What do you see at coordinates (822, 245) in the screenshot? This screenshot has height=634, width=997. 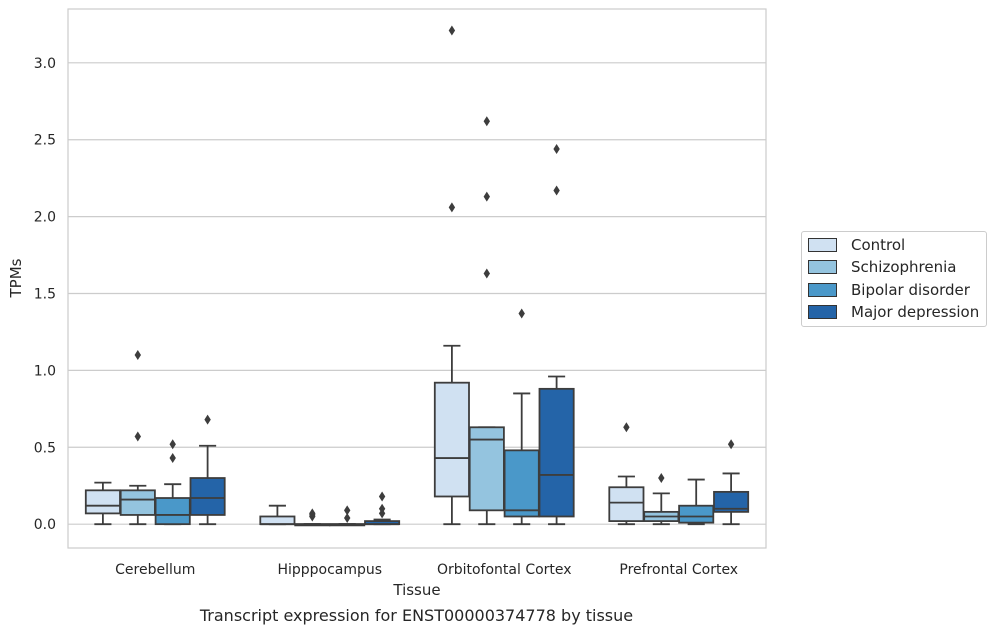 I see `legend-swatch-control` at bounding box center [822, 245].